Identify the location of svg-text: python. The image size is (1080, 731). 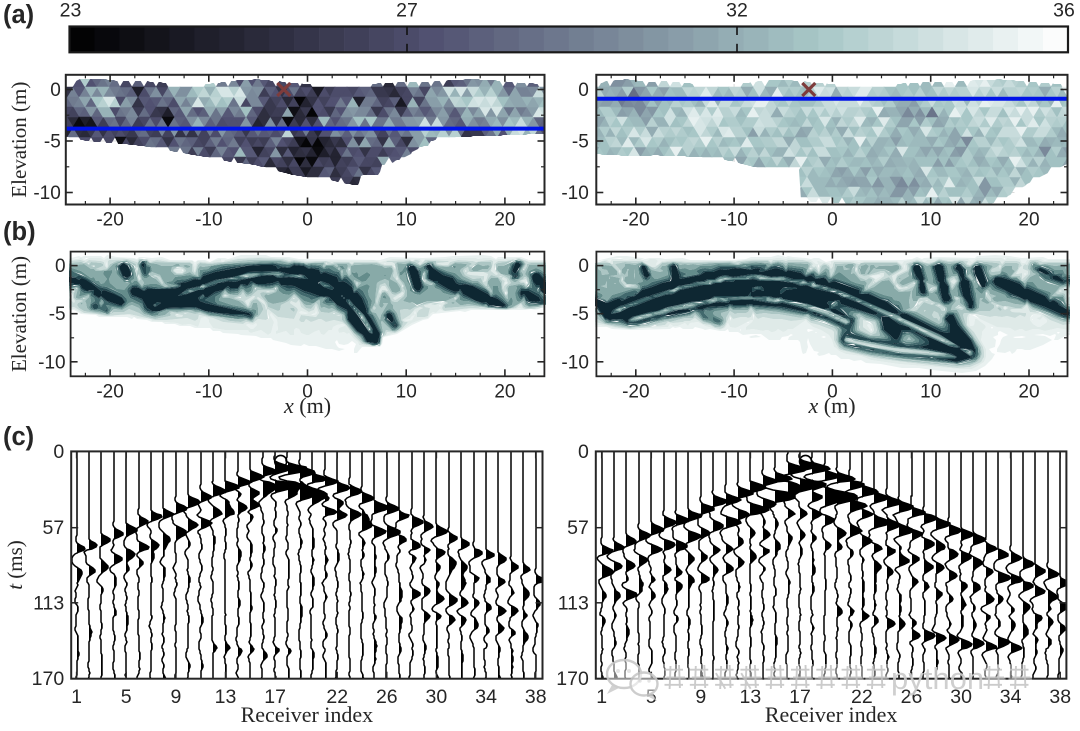
(937, 678).